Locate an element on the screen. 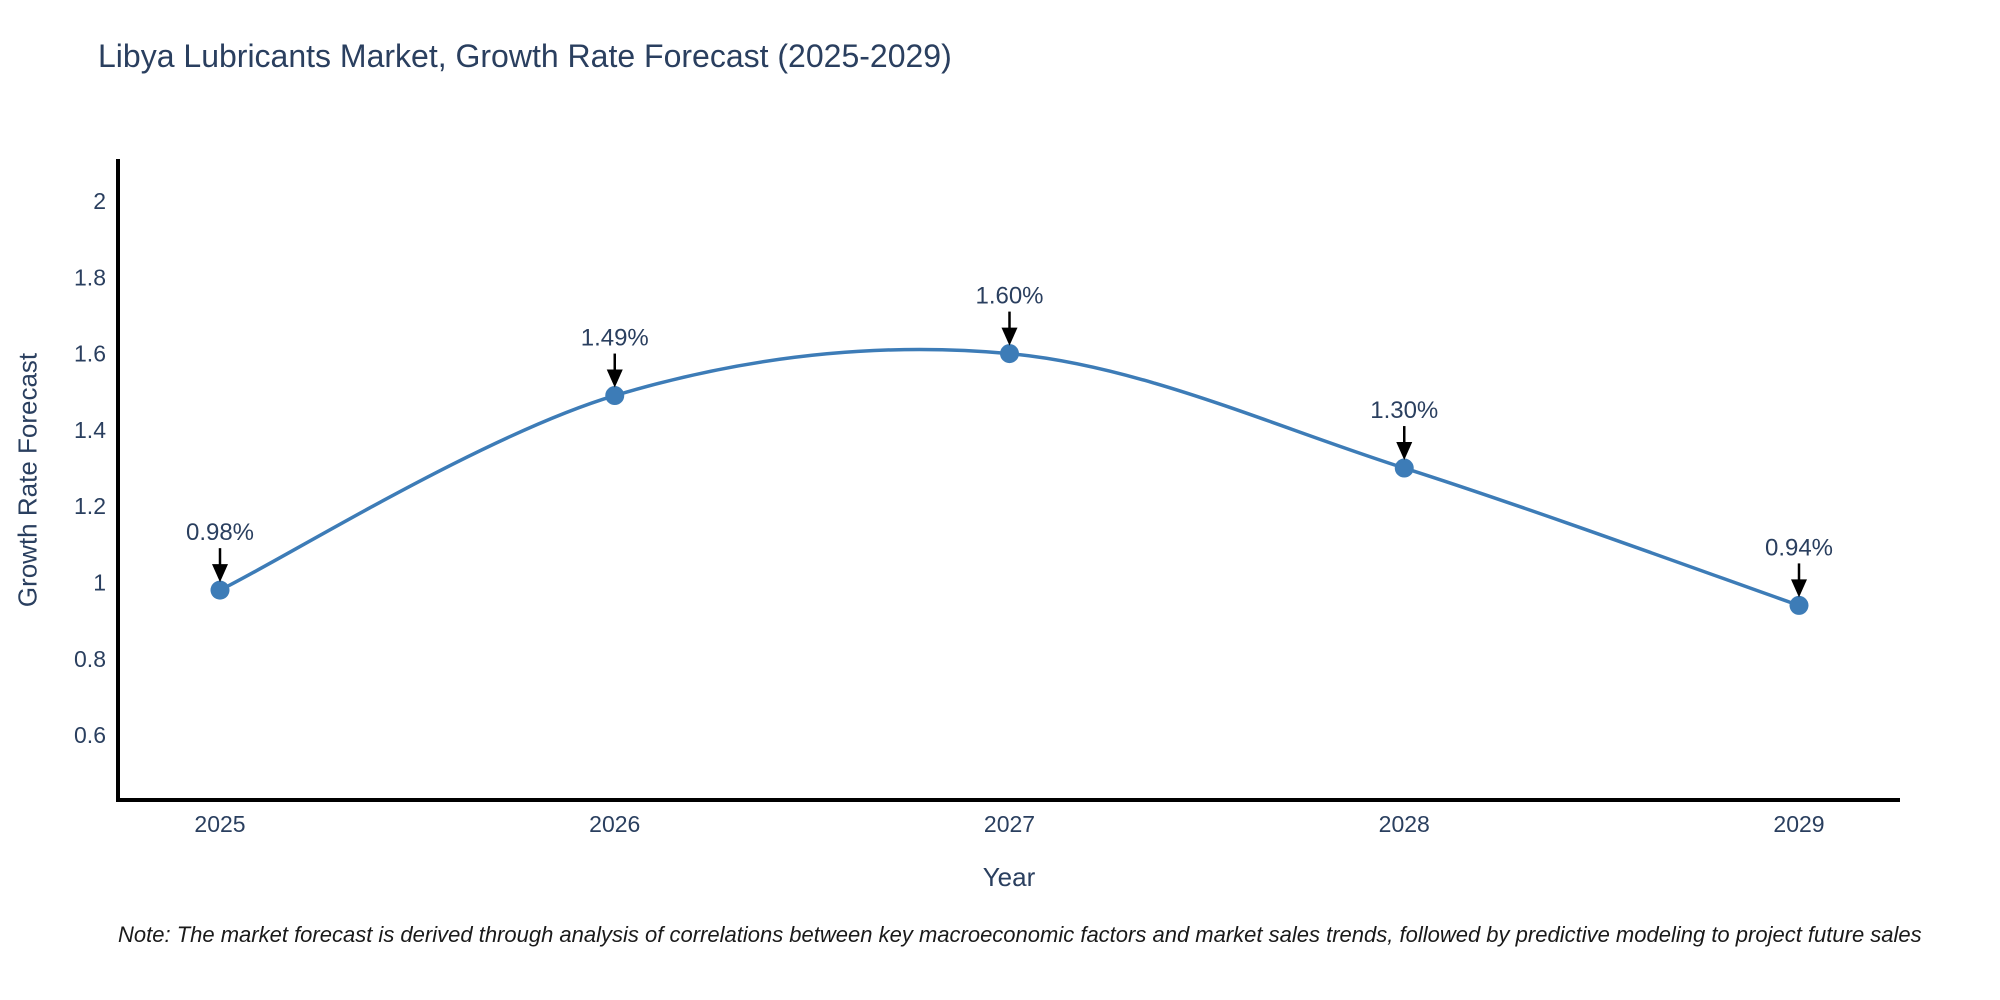 The height and width of the screenshot is (1000, 2000). x-tick-label: 2026 is located at coordinates (614, 824).